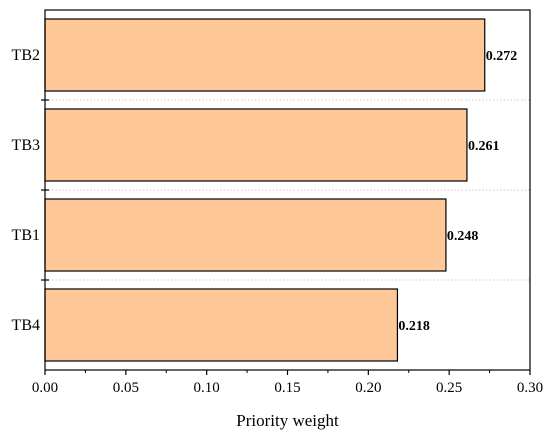 The image size is (550, 438). What do you see at coordinates (26, 145) in the screenshot?
I see `y-tick-label-tb3: TB3` at bounding box center [26, 145].